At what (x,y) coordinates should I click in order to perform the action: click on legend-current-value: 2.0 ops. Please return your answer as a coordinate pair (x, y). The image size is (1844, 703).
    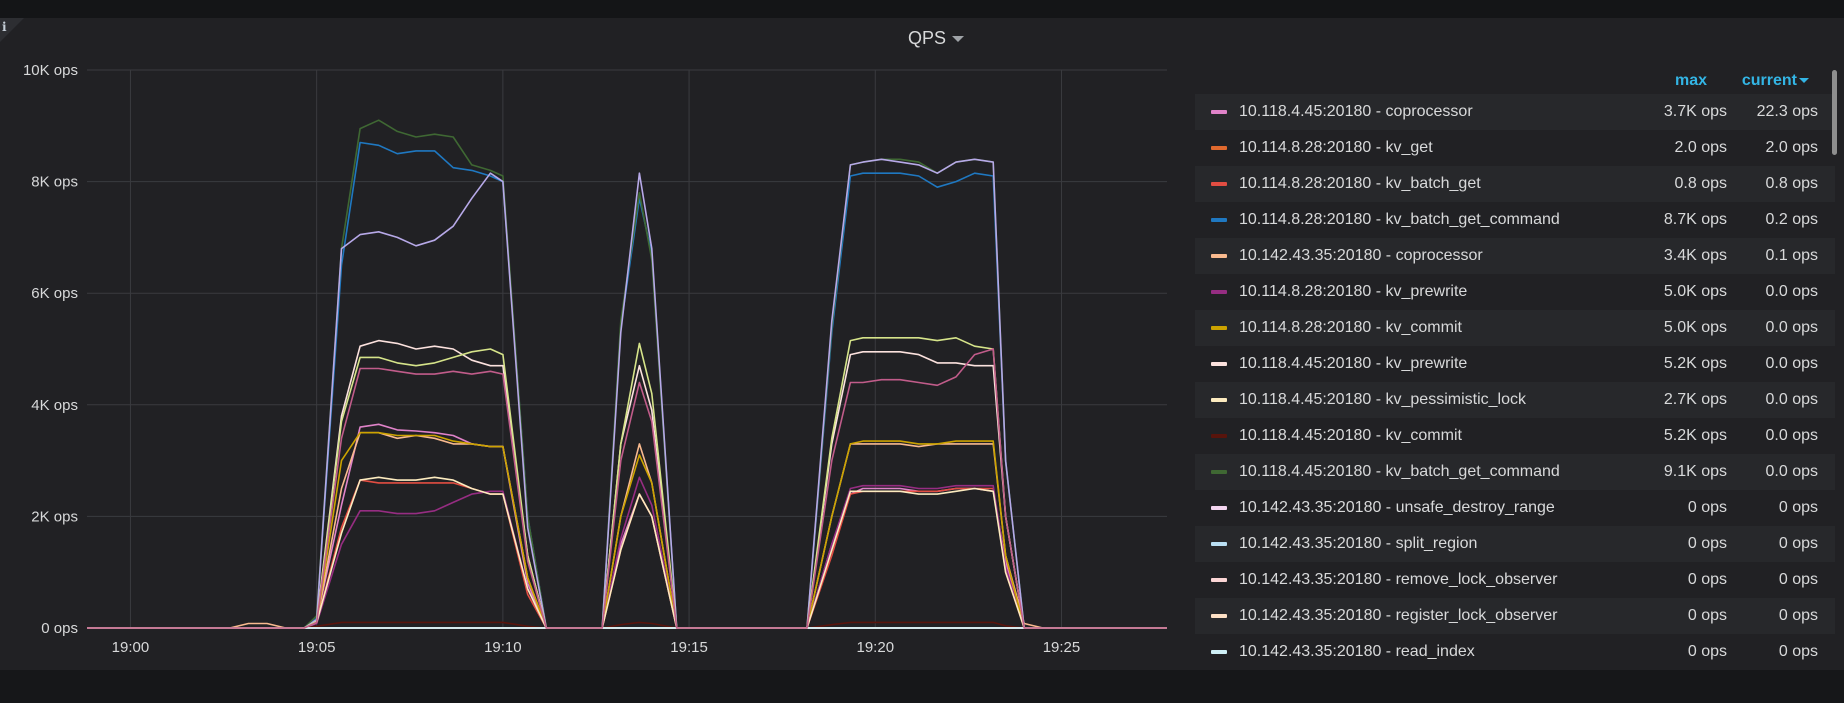
    Looking at the image, I should click on (1791, 147).